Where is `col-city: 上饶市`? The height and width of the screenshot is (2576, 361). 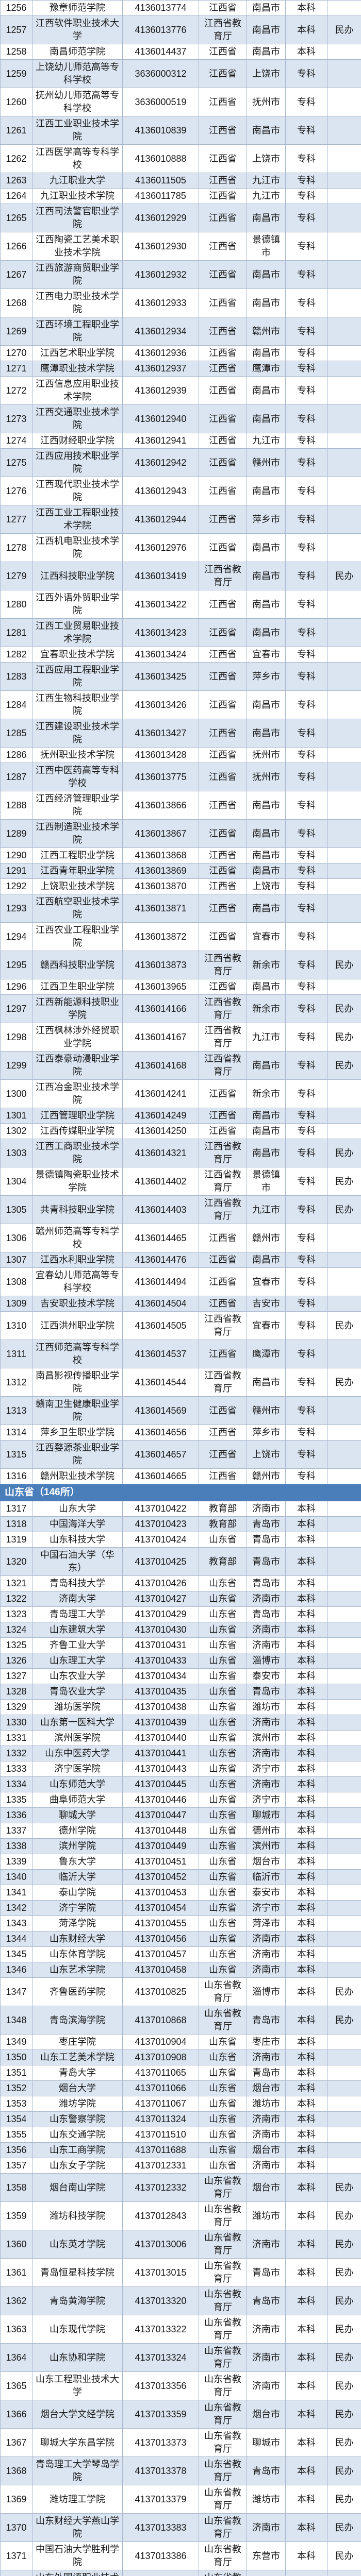 col-city: 上饶市 is located at coordinates (266, 73).